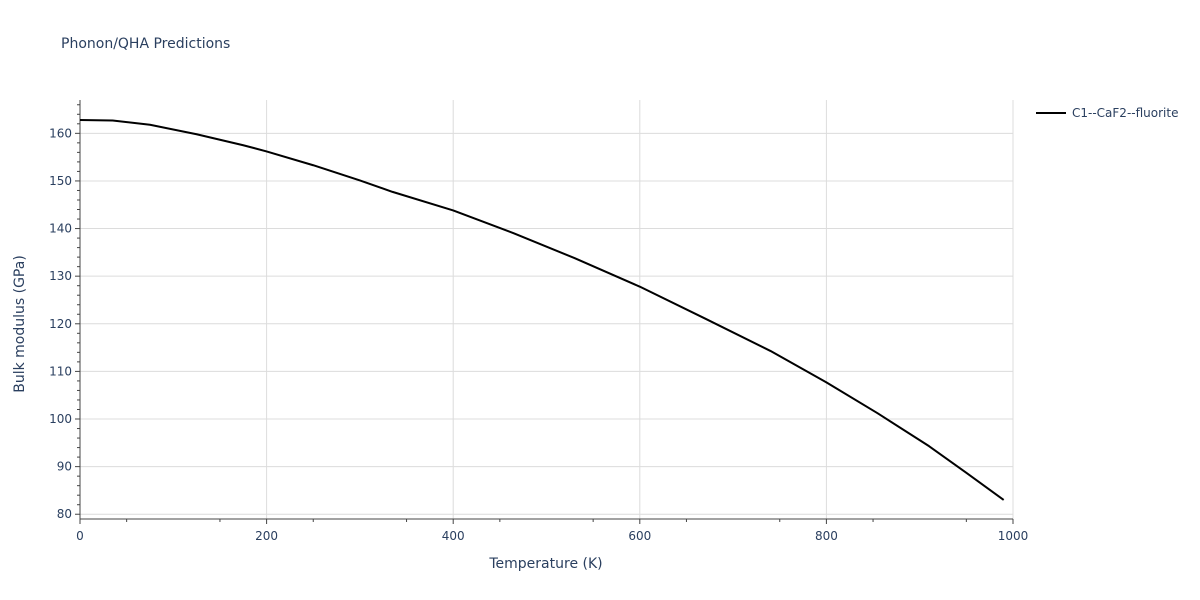 This screenshot has height=600, width=1200. What do you see at coordinates (266, 536) in the screenshot?
I see `x-tick-label: 200` at bounding box center [266, 536].